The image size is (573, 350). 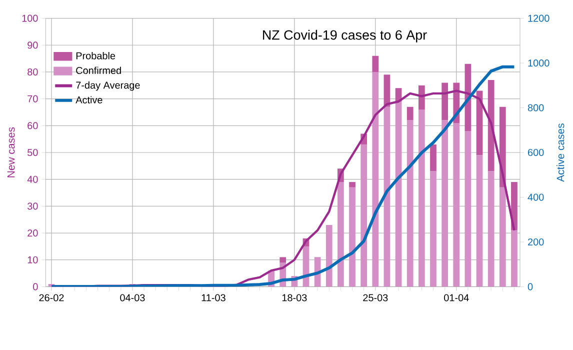 What do you see at coordinates (536, 152) in the screenshot?
I see `y2-tick-label: 600` at bounding box center [536, 152].